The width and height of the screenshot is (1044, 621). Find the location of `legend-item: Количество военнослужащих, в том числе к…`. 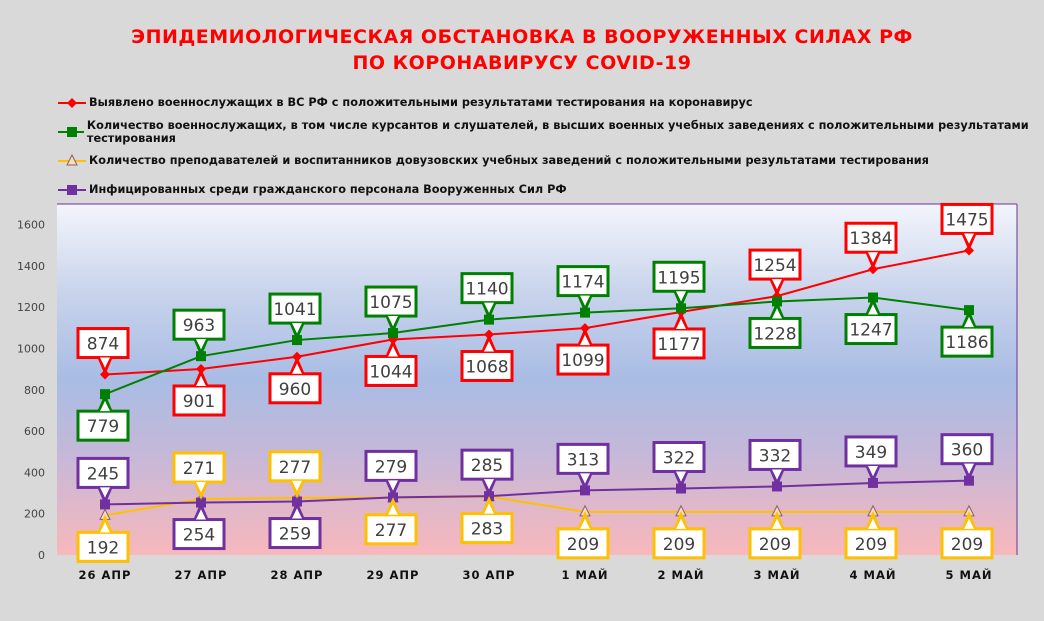

legend-item: Количество военнослужащих, в том числе к… is located at coordinates (551, 131).